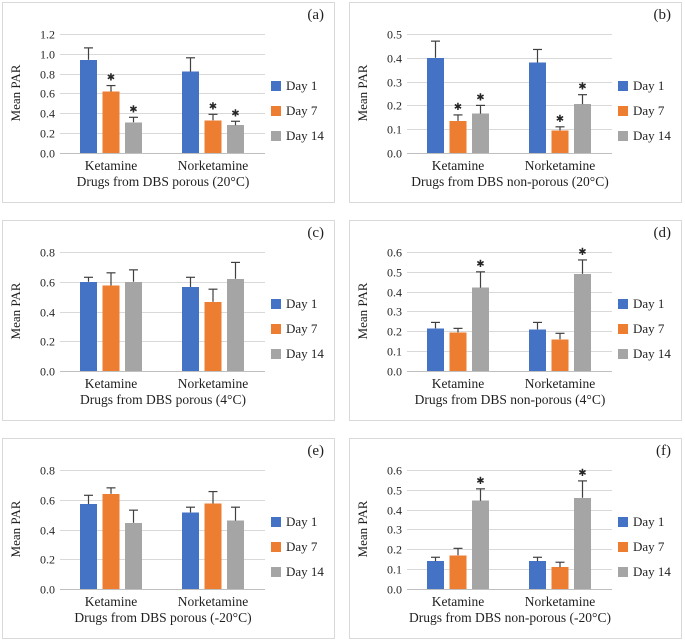  Describe the element at coordinates (47, 75) in the screenshot. I see `y-tick-label: 0.8` at that location.